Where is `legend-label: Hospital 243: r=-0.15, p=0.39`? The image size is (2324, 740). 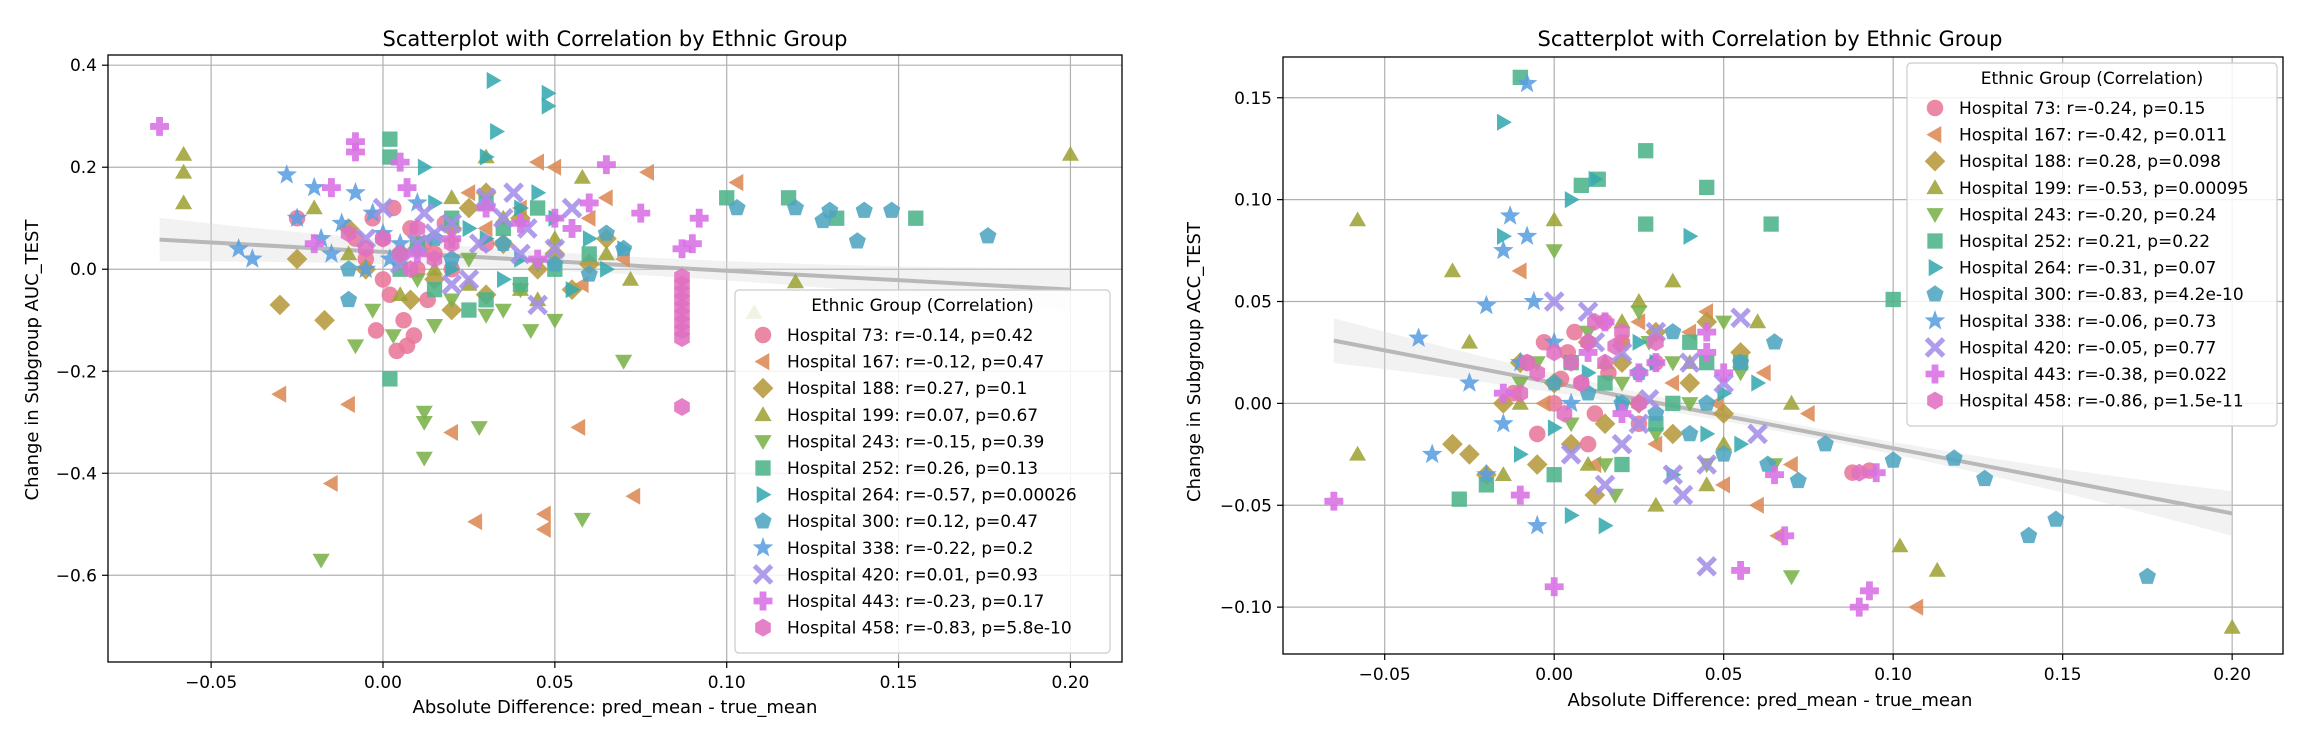 legend-label: Hospital 243: r=-0.15, p=0.39 is located at coordinates (915, 442).